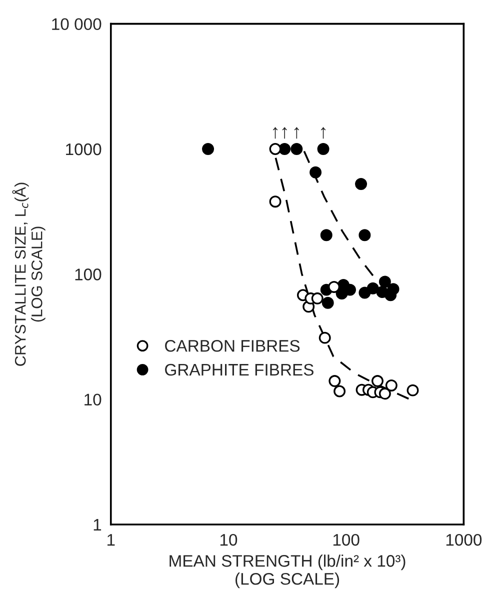  Describe the element at coordinates (232, 346) in the screenshot. I see `legend-label: CARBON FIBRES` at that location.